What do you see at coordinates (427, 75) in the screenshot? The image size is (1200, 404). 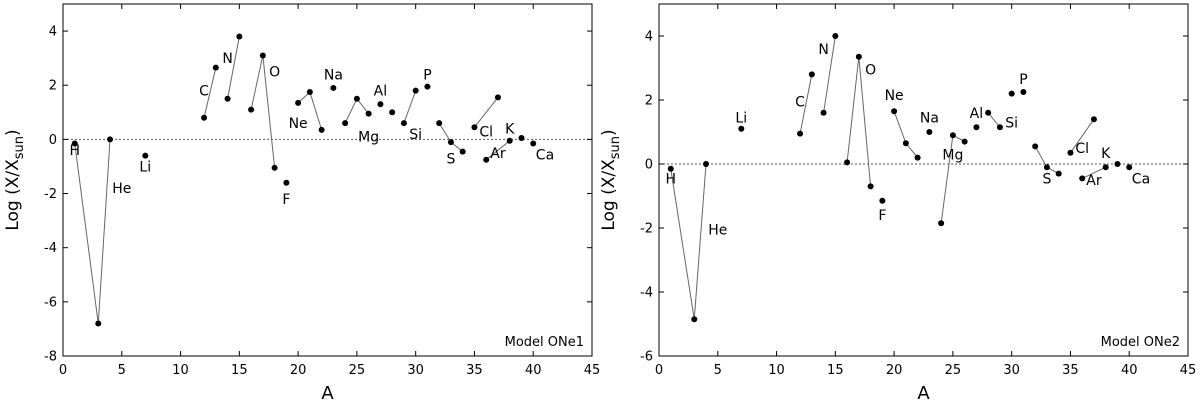 I see `element-label: P` at bounding box center [427, 75].